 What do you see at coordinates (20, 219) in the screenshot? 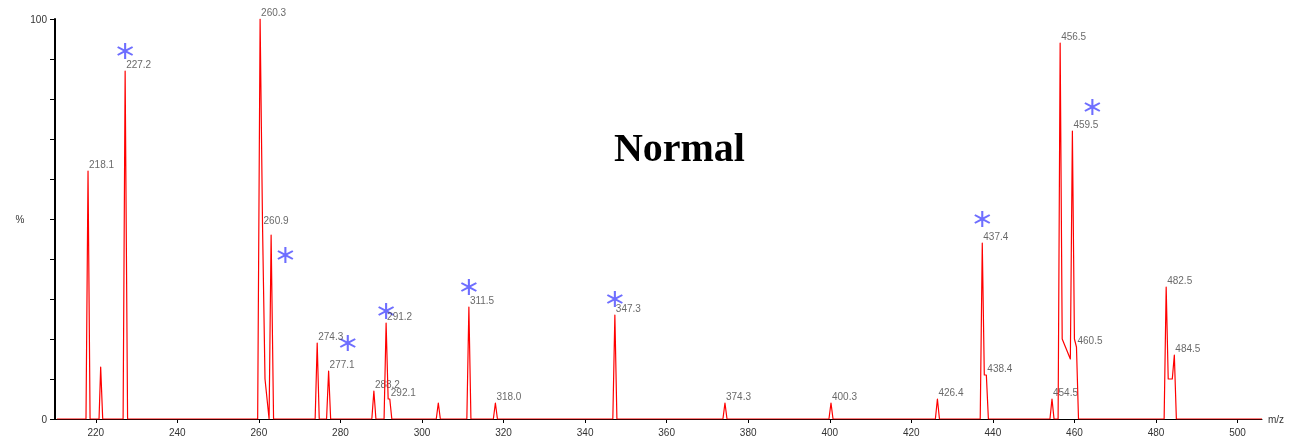
I see `y-axis-title: %` at bounding box center [20, 219].